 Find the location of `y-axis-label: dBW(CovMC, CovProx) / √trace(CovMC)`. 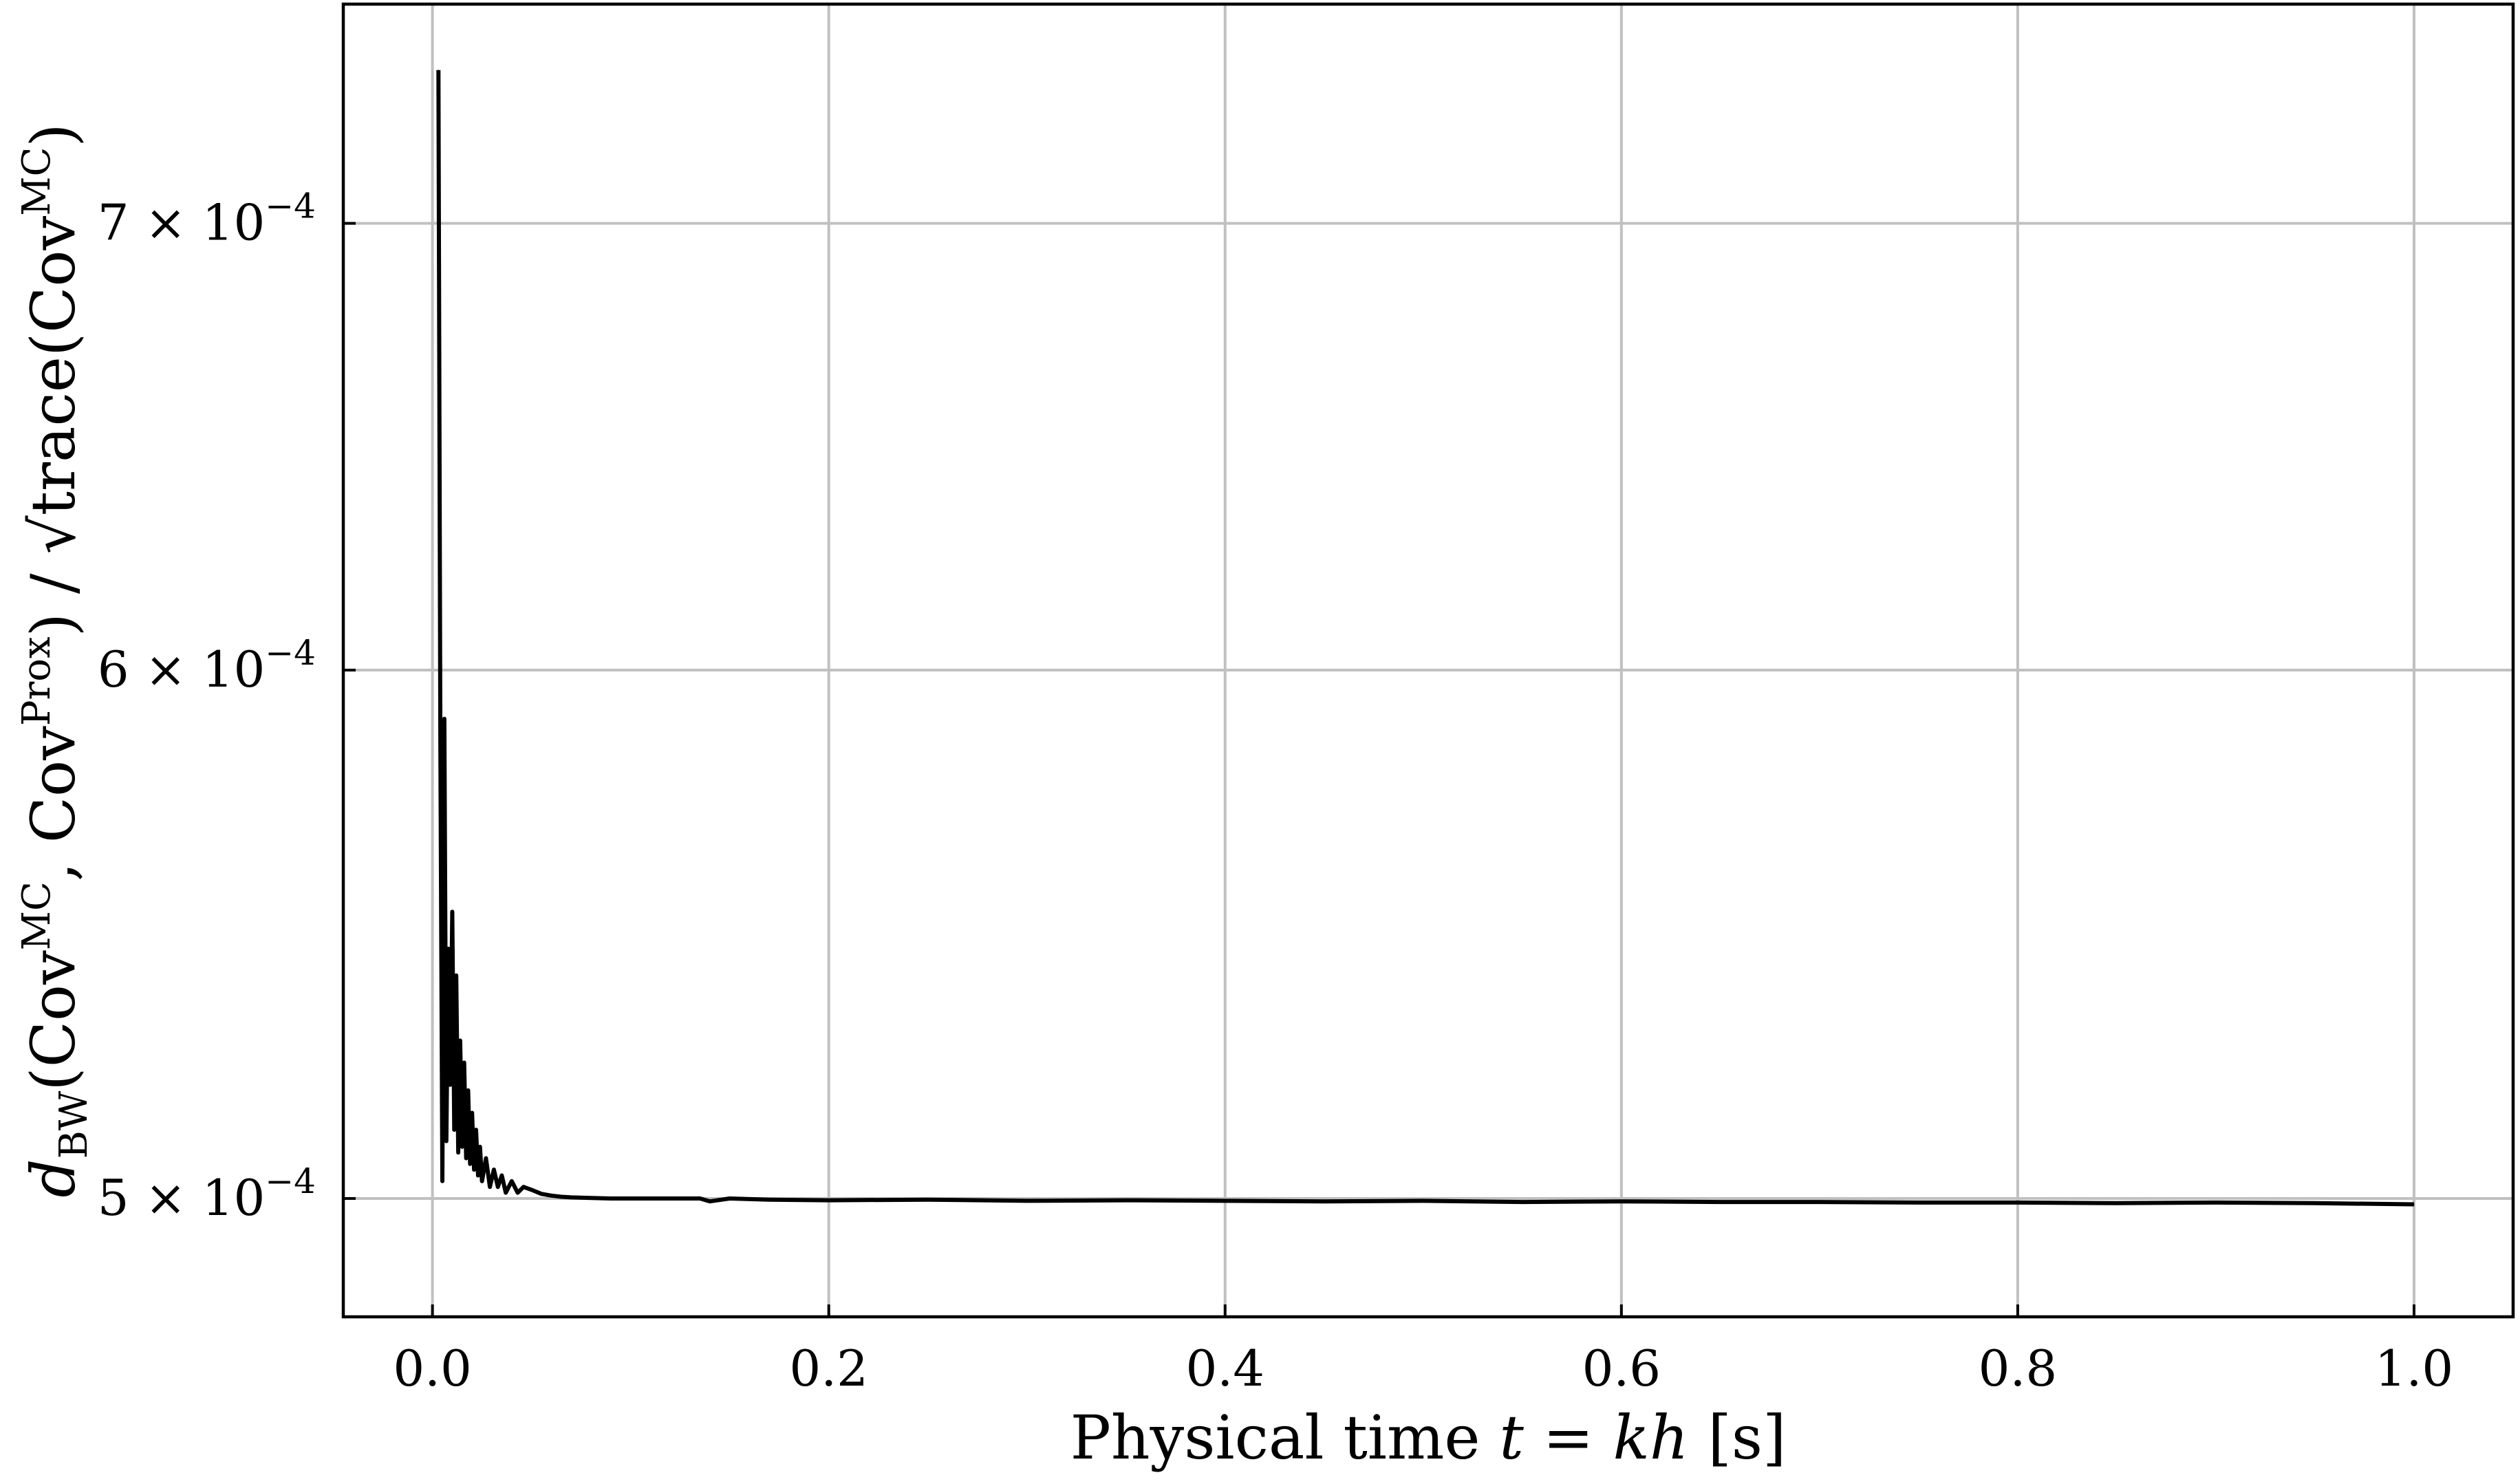

y-axis-label: dBW(CovMC, CovProx) / √trace(CovMC) is located at coordinates (55, 660).